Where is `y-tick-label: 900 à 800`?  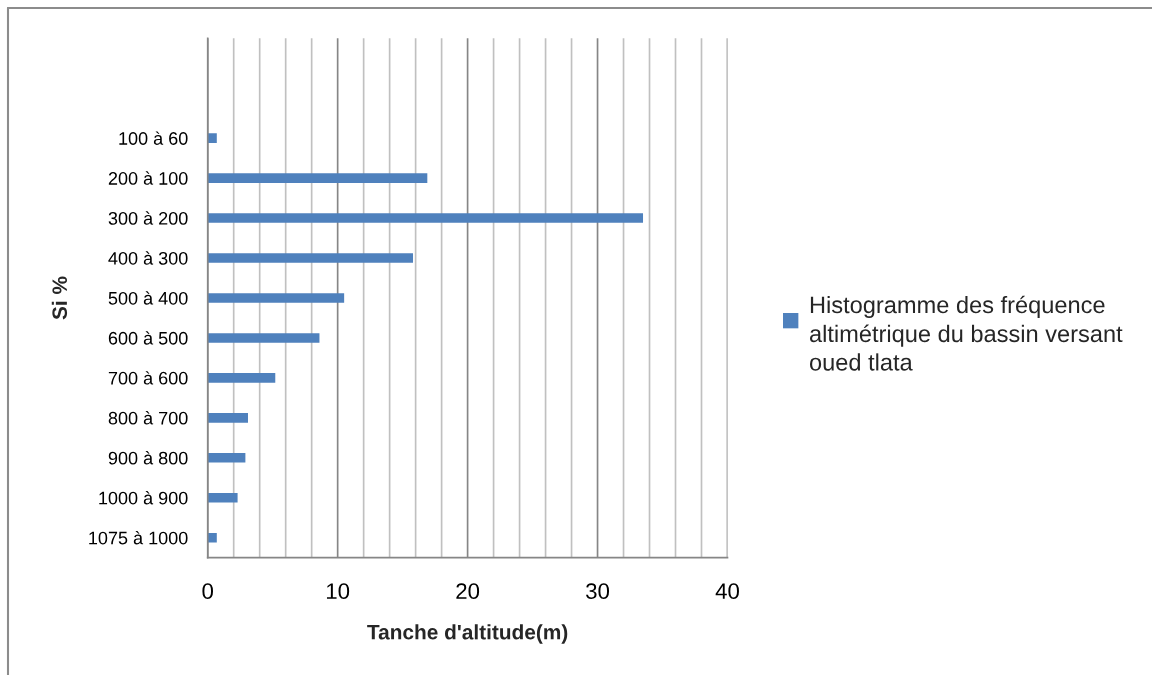
y-tick-label: 900 à 800 is located at coordinates (148, 458).